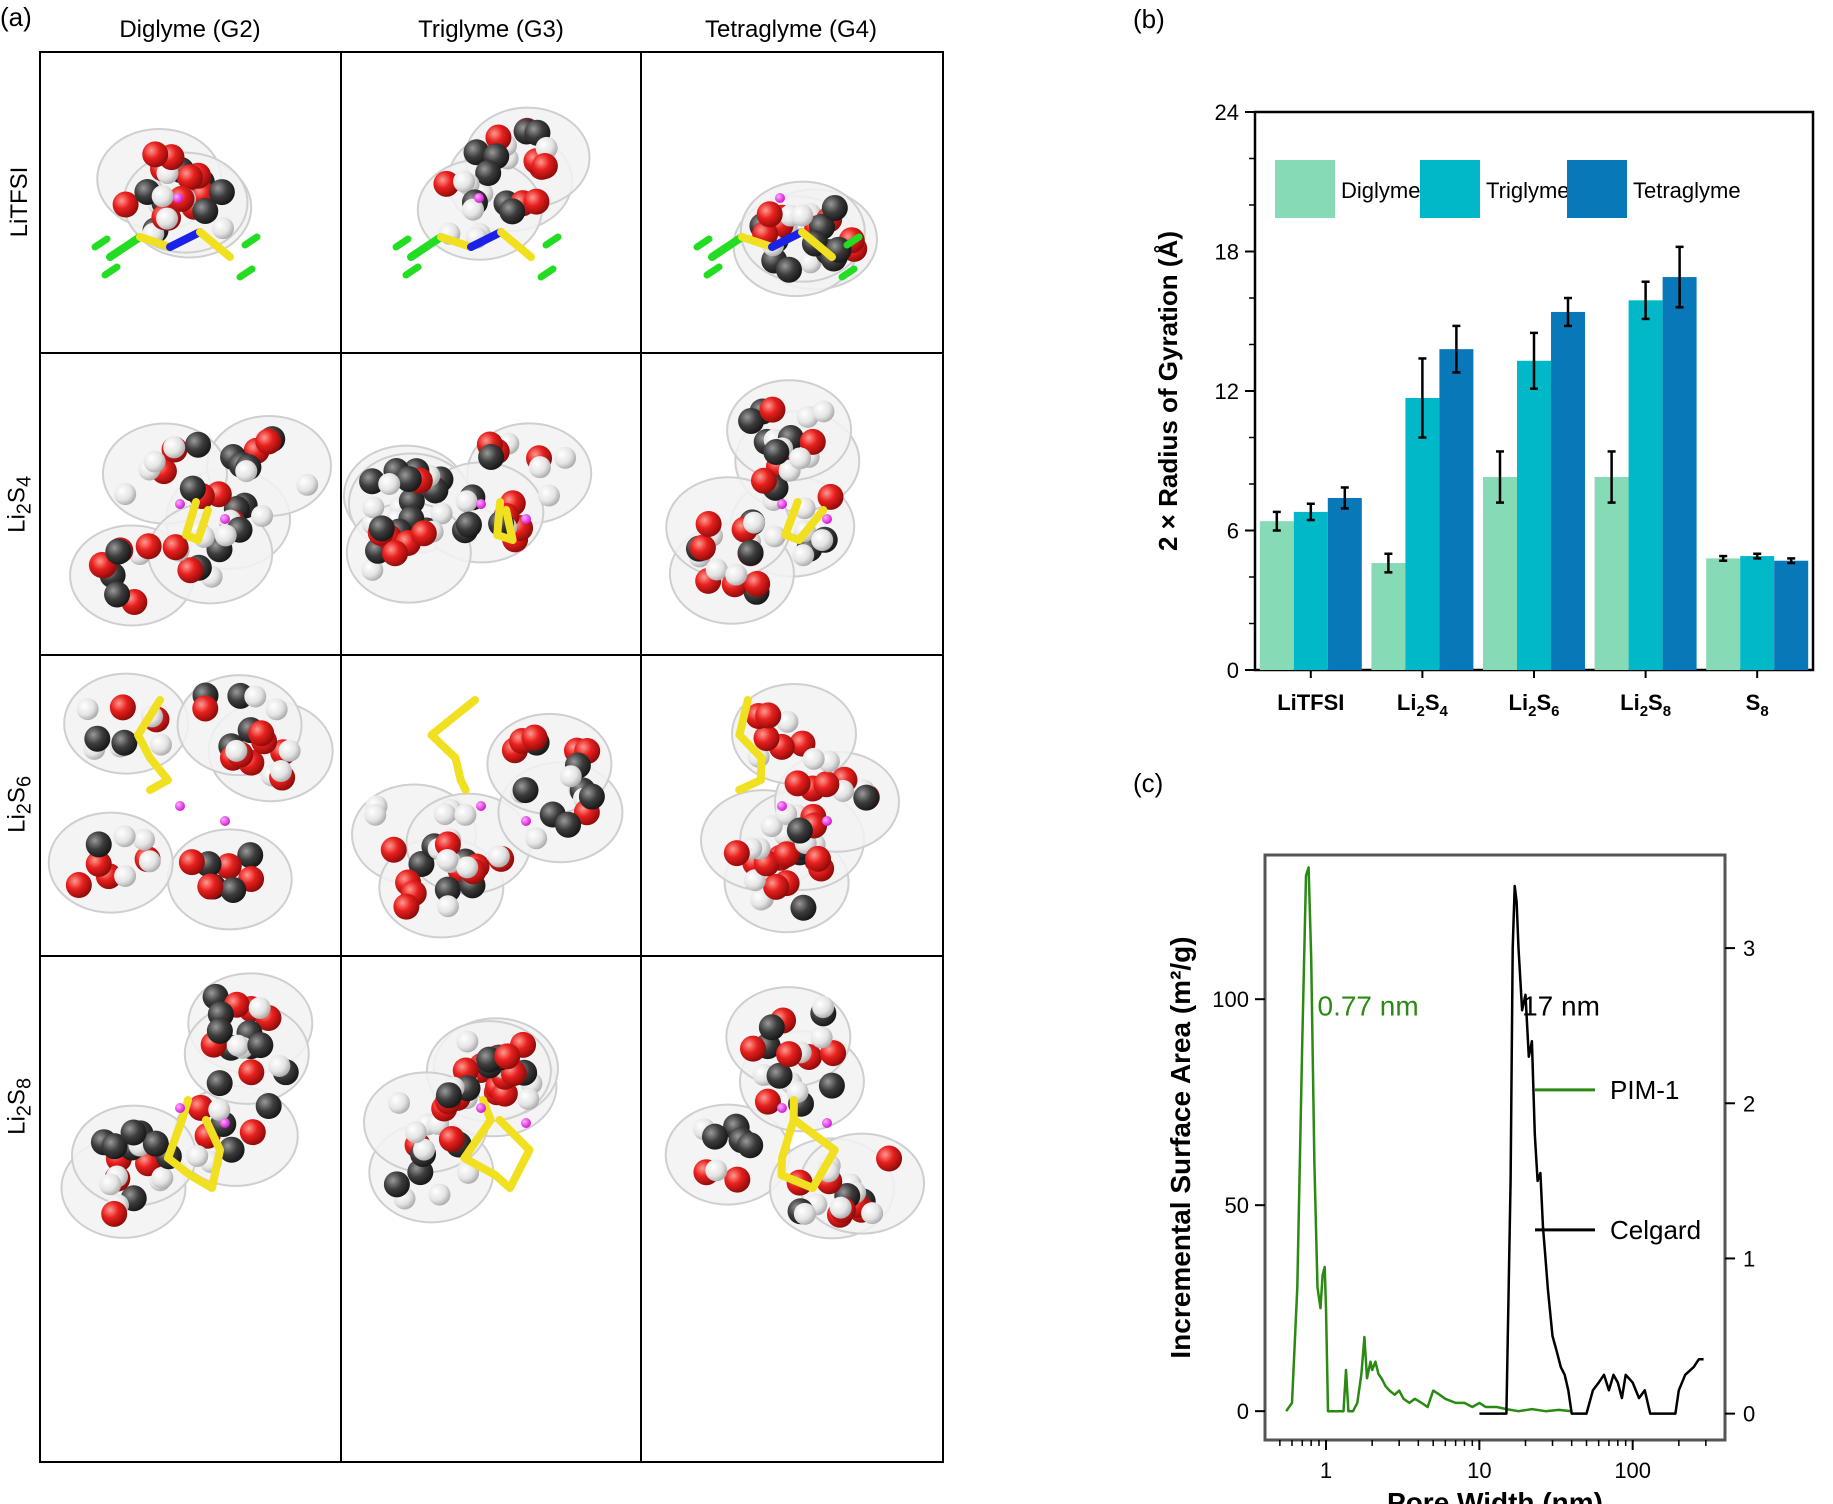 This screenshot has height=1504, width=1833. I want to click on bar-triglyme, so click(1422, 533).